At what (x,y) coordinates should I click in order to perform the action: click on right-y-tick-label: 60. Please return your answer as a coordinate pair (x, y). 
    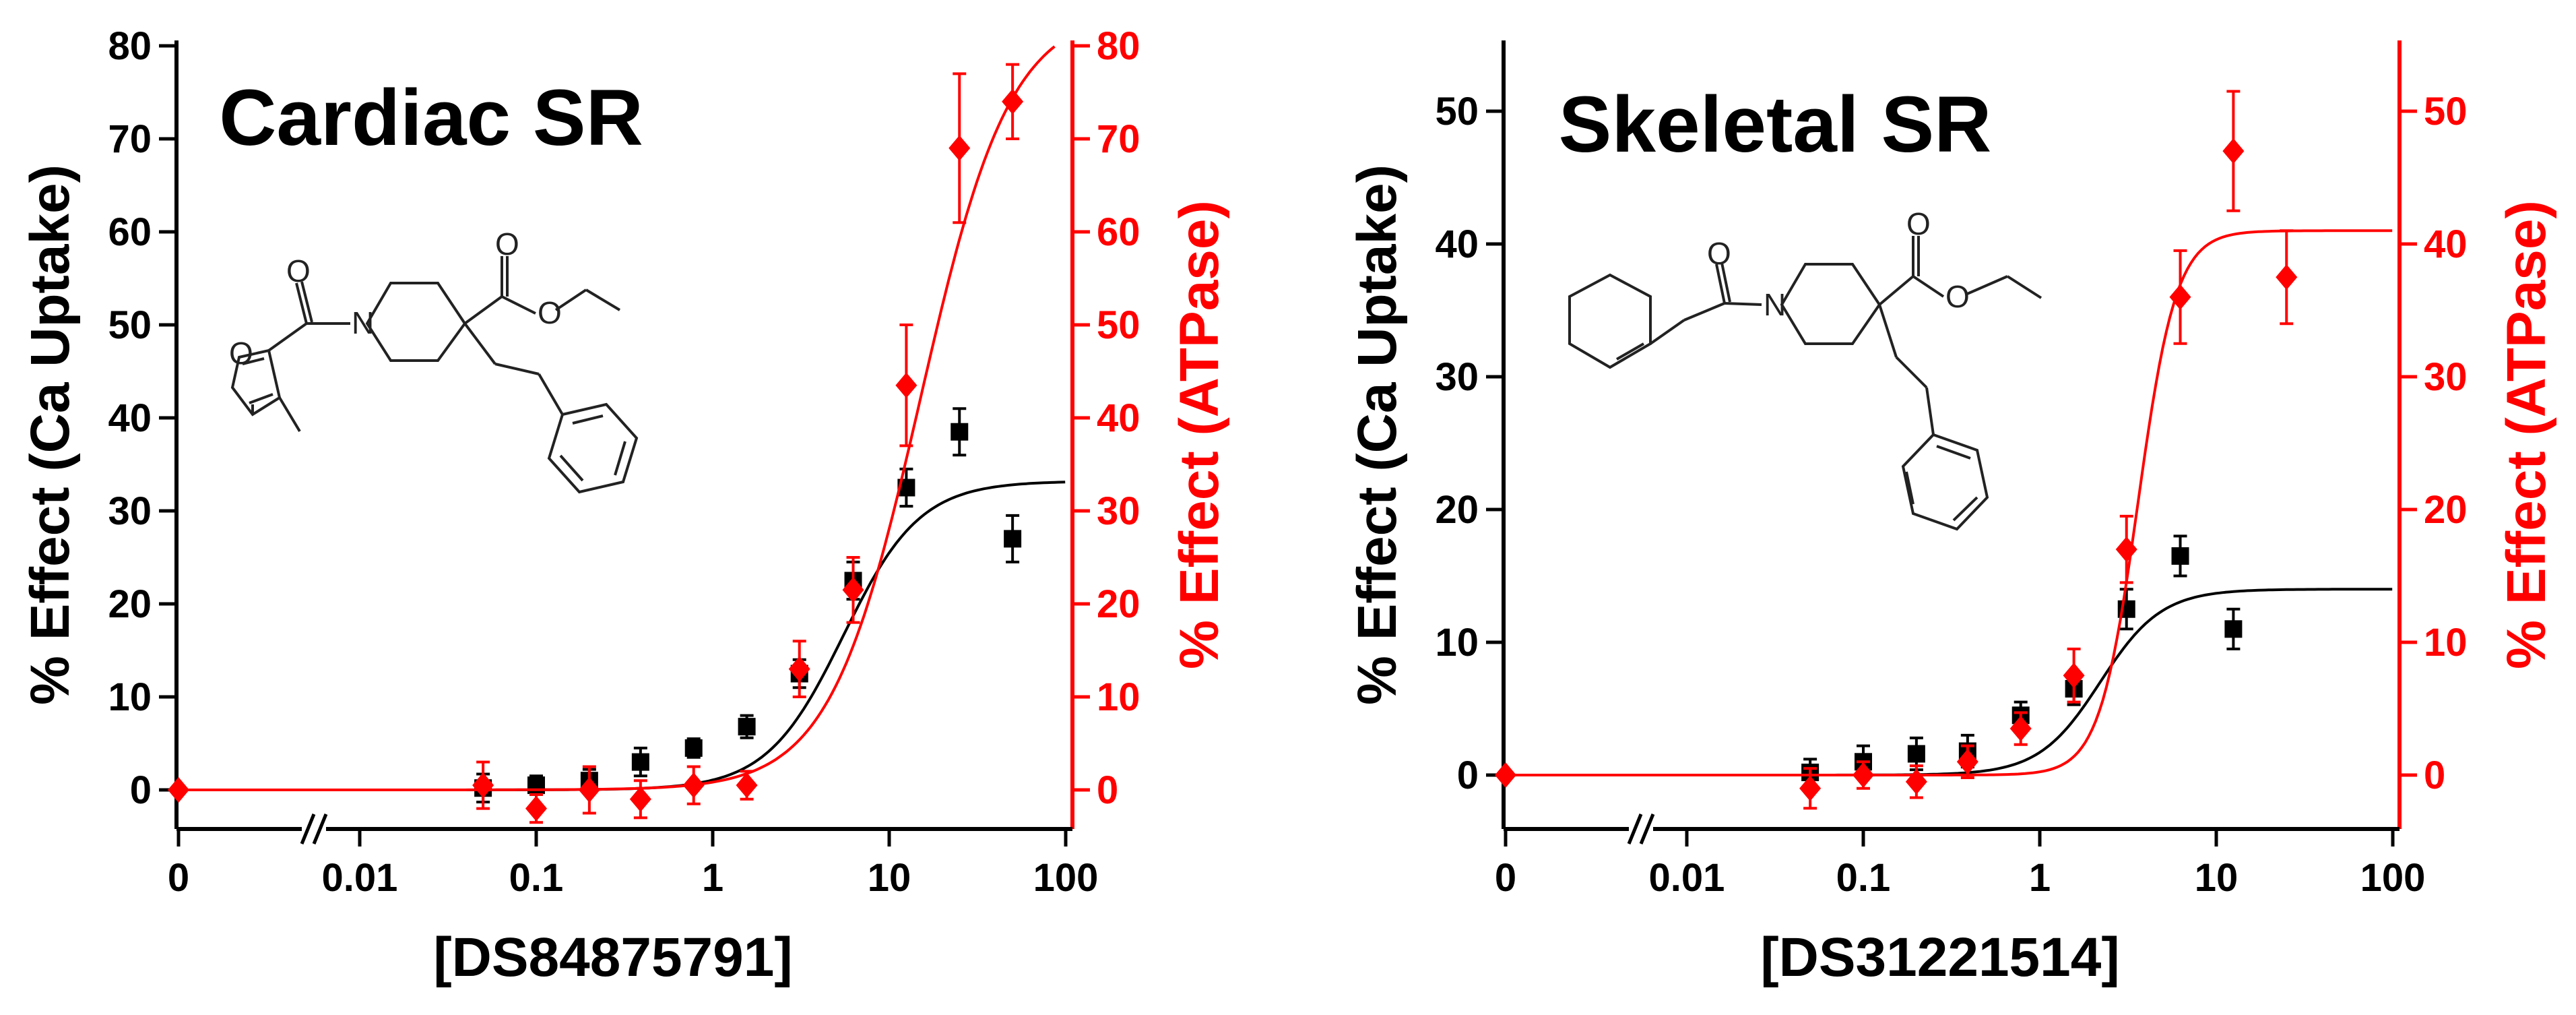
    Looking at the image, I should click on (1119, 232).